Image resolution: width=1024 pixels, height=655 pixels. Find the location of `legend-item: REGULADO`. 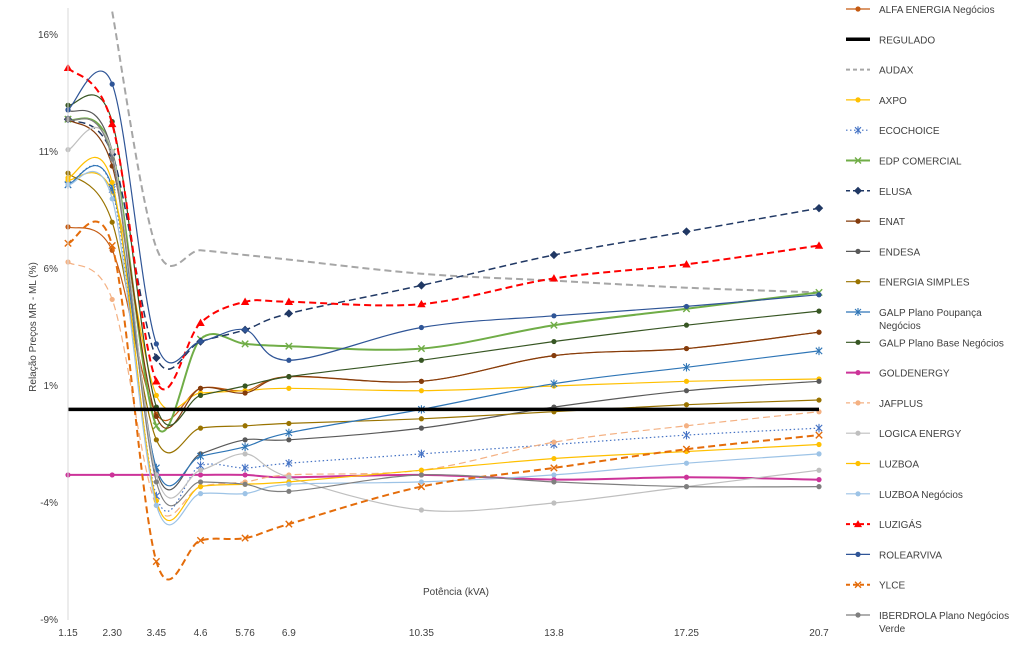

legend-item: REGULADO is located at coordinates (890, 40).